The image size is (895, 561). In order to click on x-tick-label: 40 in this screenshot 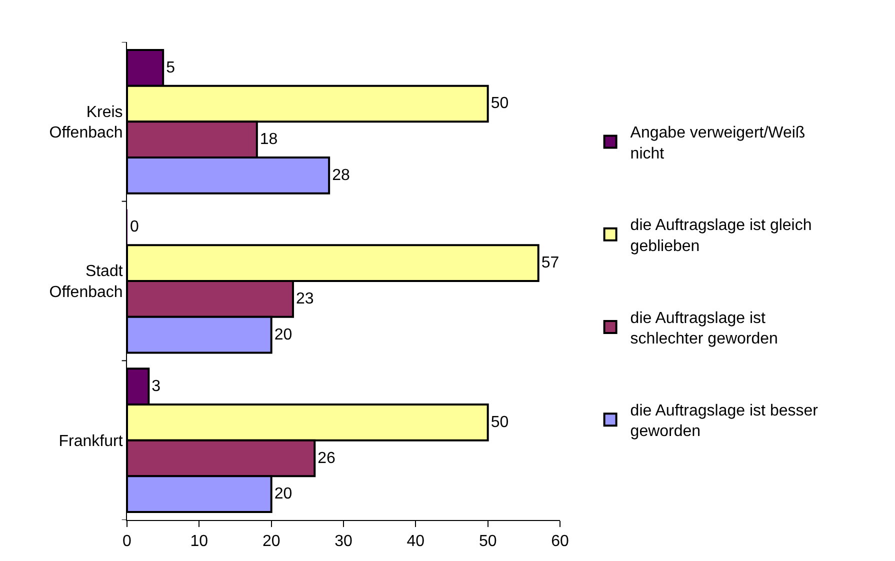, I will do `click(415, 541)`.